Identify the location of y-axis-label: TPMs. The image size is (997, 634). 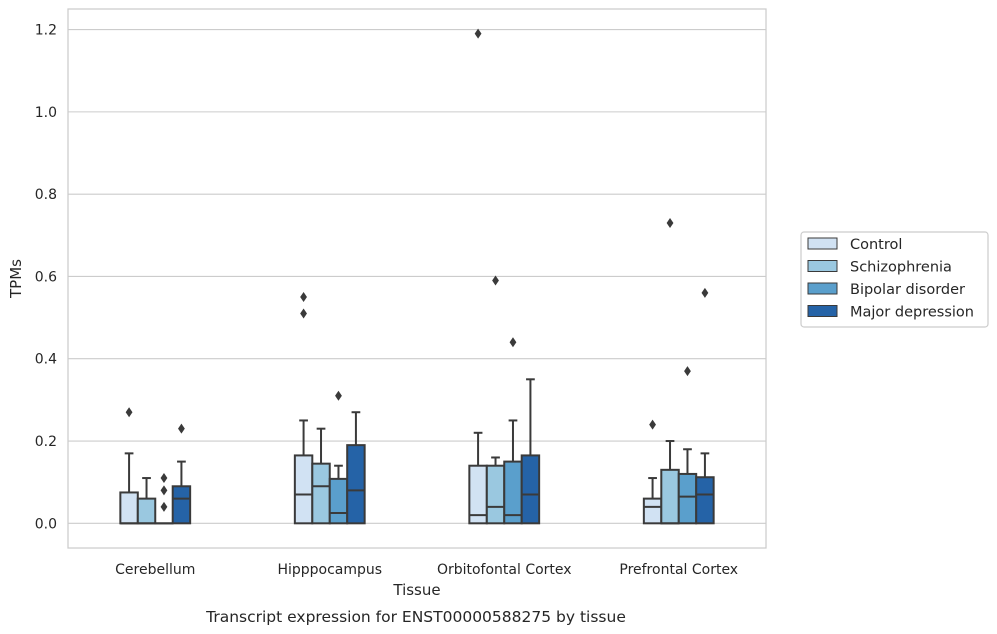
(16, 279).